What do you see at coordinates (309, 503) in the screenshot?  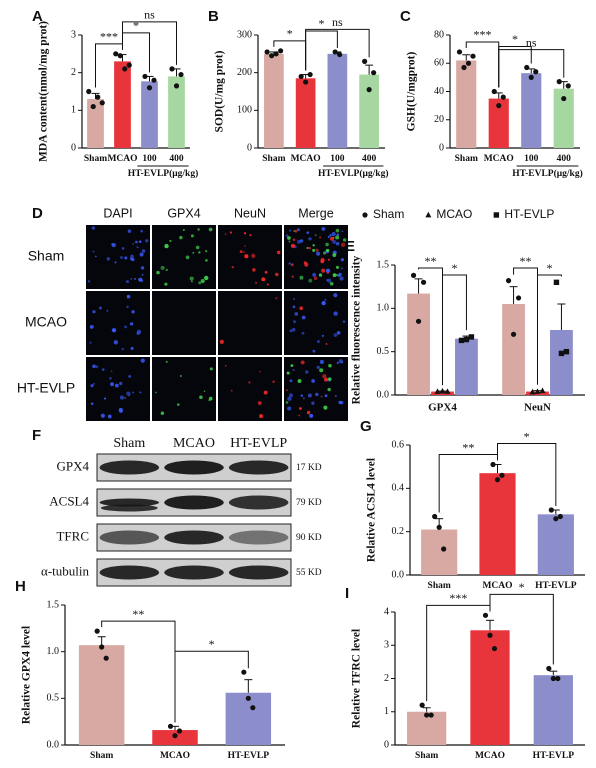 I see `size-label: 79 KD` at bounding box center [309, 503].